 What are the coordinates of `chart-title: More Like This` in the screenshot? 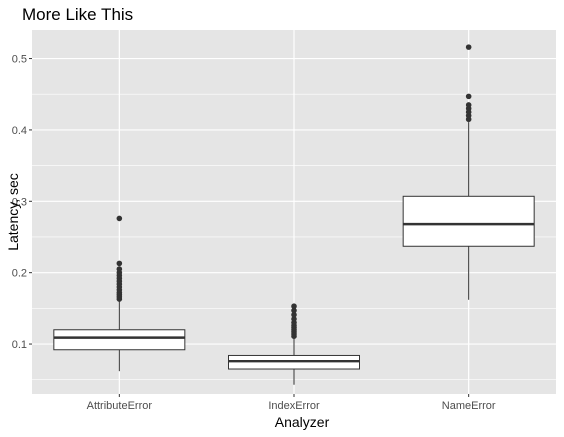 It's located at (77, 14).